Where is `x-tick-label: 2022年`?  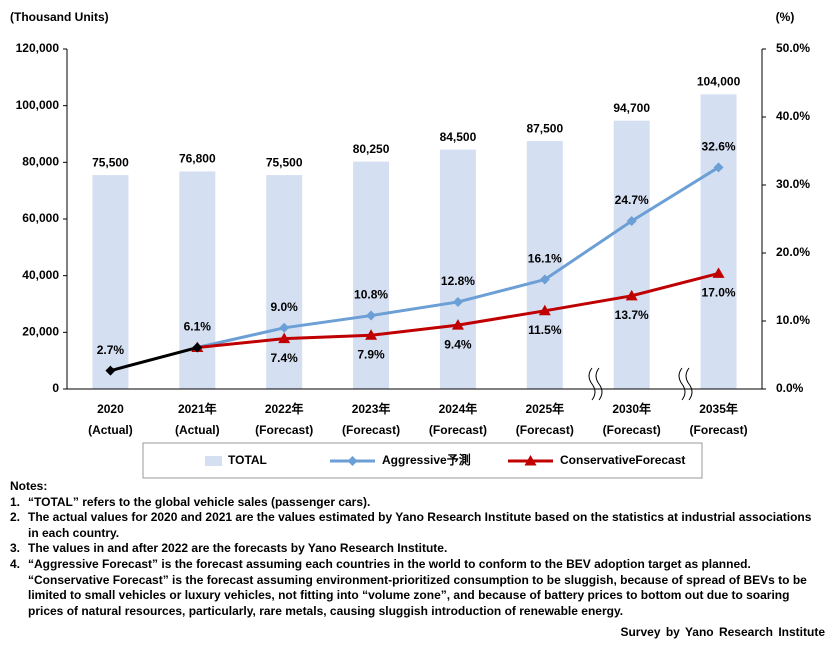
x-tick-label: 2022年 is located at coordinates (284, 408).